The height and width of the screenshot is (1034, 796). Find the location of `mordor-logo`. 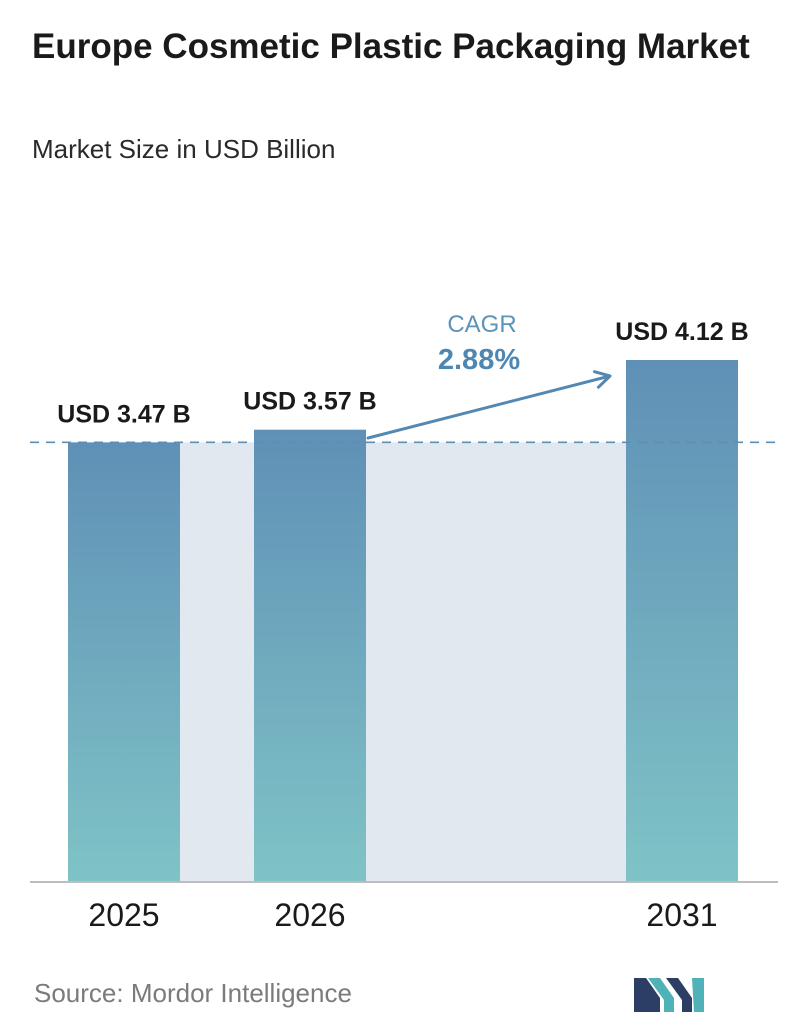

mordor-logo is located at coordinates (669, 995).